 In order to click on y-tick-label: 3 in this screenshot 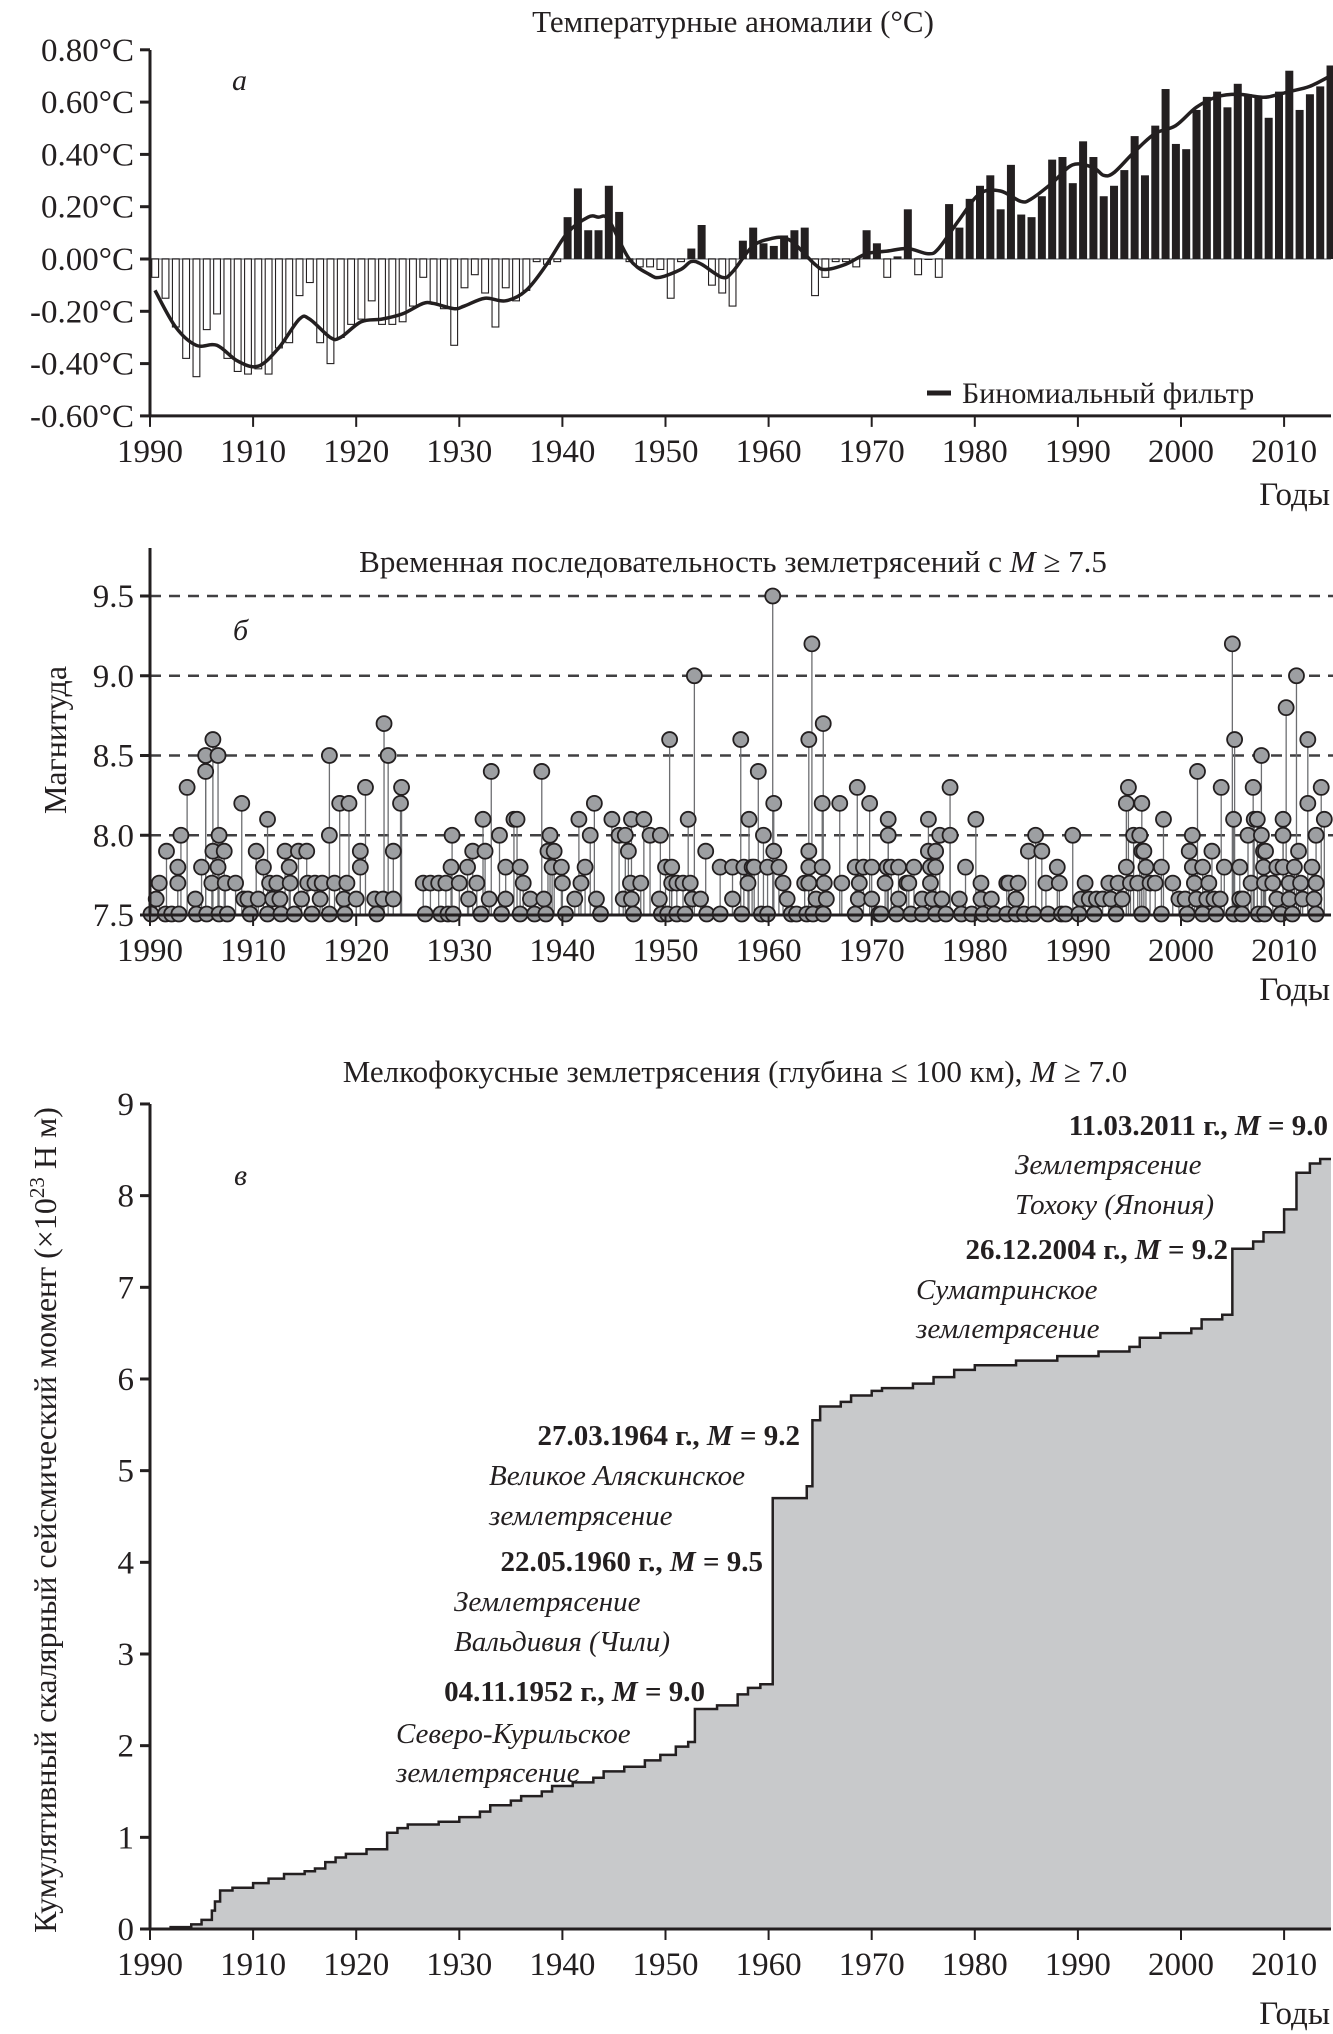, I will do `click(126, 1655)`.